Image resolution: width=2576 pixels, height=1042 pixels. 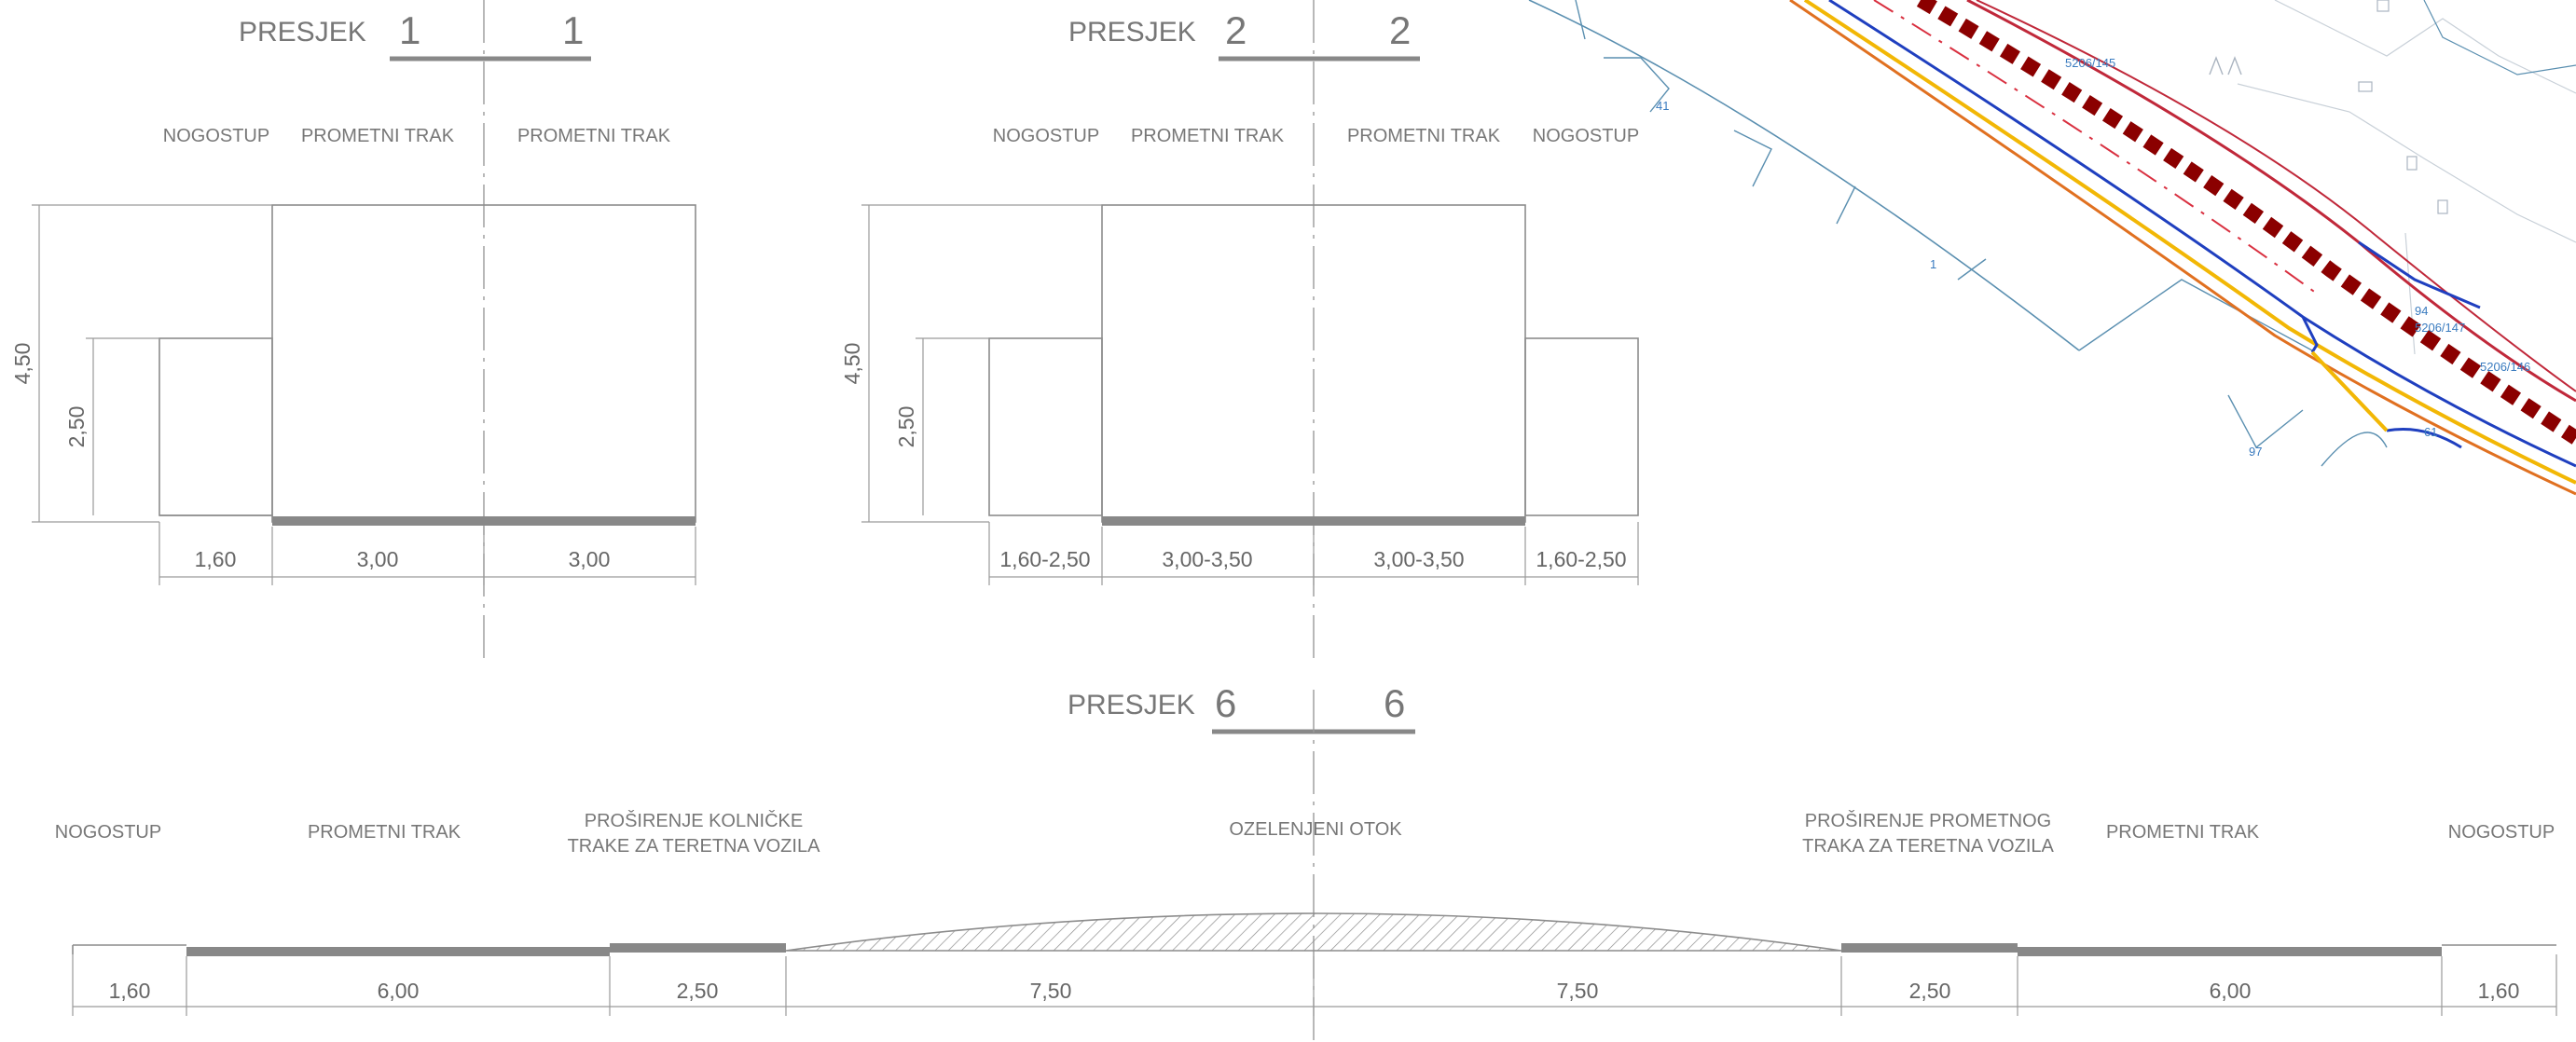 I want to click on section-1-title: PRESJEK, so click(x=302, y=32).